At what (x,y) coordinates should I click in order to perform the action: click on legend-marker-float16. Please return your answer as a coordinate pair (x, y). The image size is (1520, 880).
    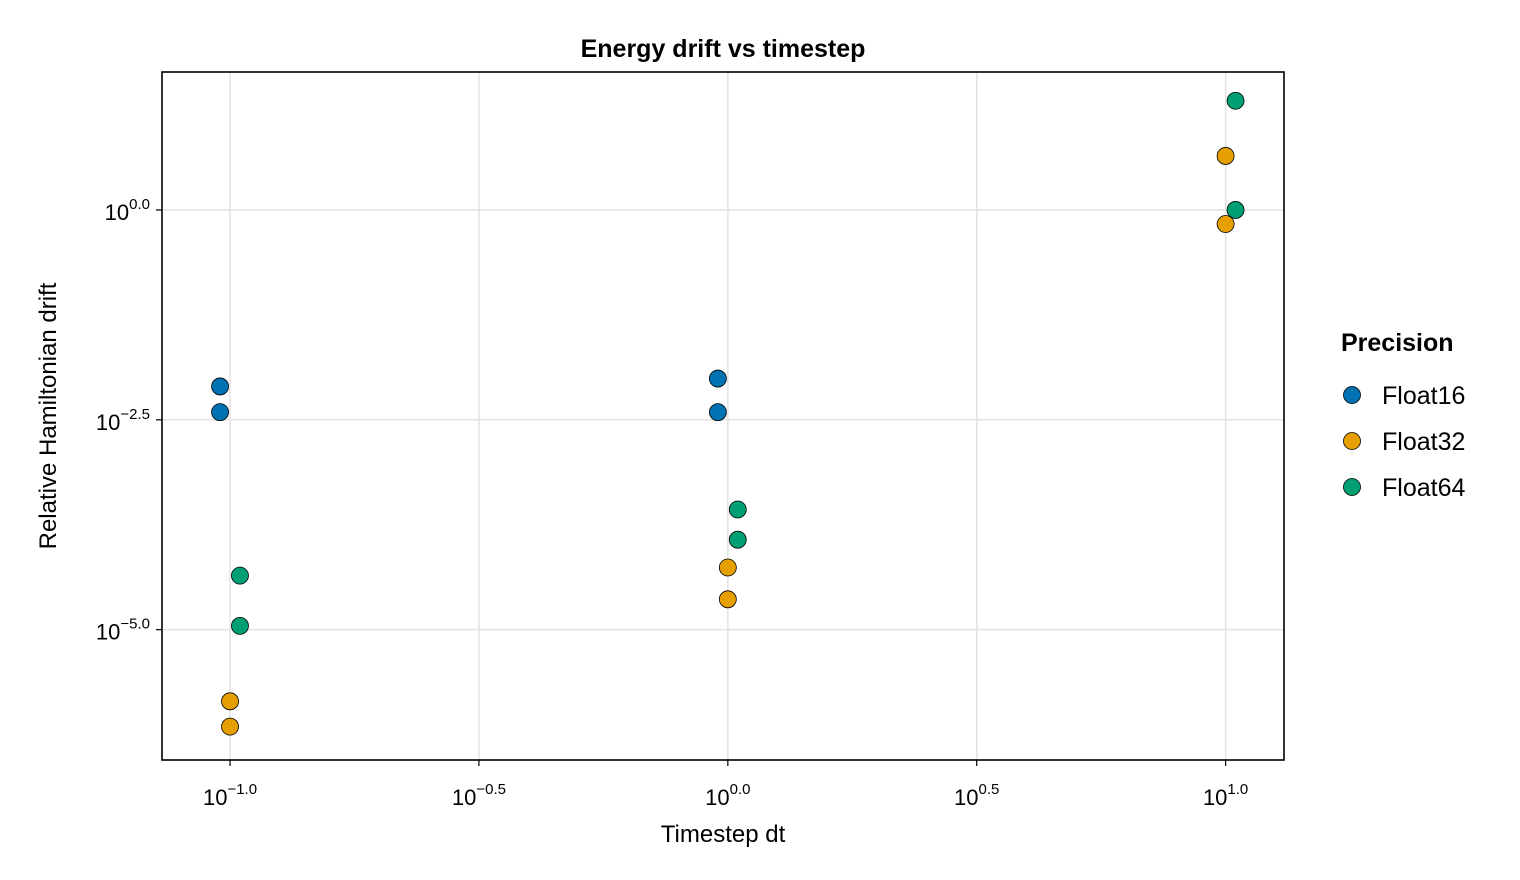
    Looking at the image, I should click on (1352, 395).